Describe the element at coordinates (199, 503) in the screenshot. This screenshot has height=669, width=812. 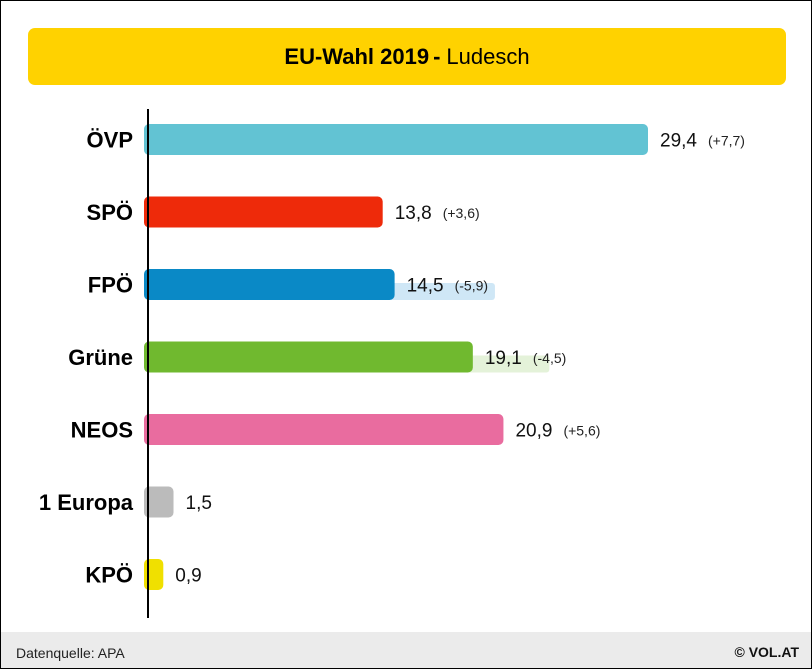
I see `data-label: 1,5` at that location.